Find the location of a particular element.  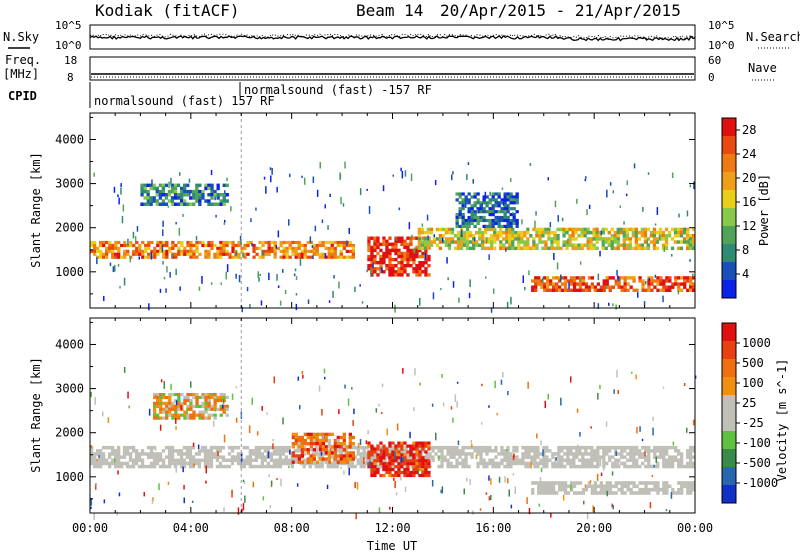

colorbar-tick-label: 28 is located at coordinates (749, 130).